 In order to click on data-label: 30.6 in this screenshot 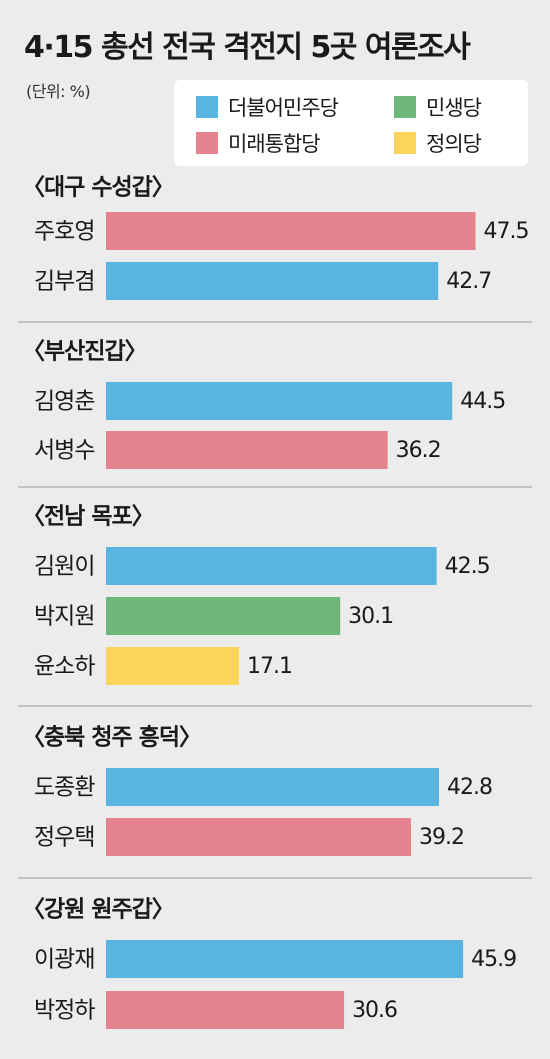, I will do `click(374, 1010)`.